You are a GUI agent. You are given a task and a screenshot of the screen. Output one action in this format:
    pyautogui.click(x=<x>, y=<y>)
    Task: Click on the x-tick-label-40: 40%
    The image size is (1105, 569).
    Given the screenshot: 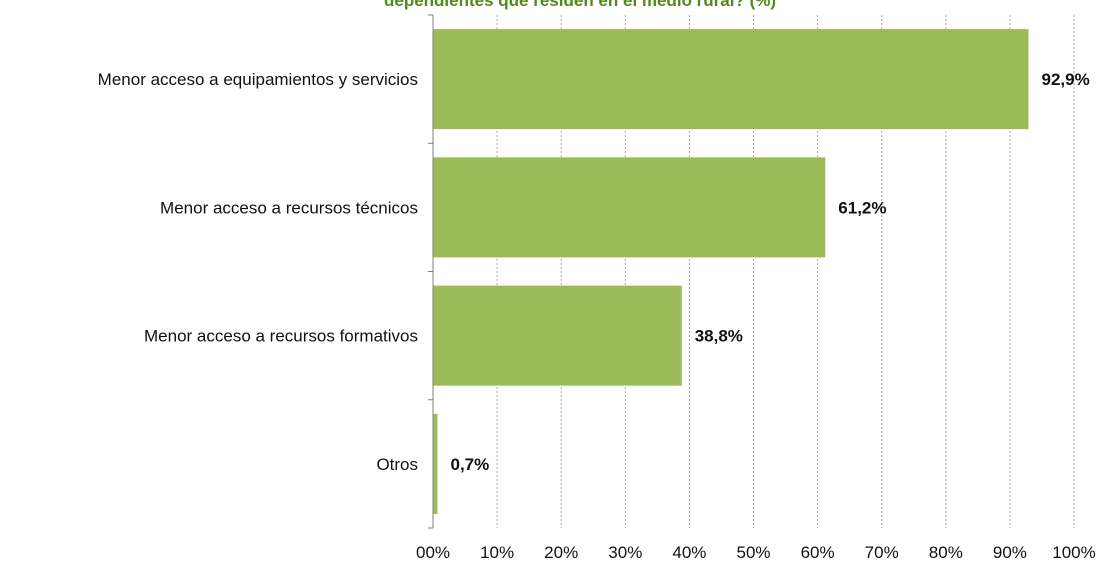 What is the action you would take?
    pyautogui.click(x=689, y=552)
    